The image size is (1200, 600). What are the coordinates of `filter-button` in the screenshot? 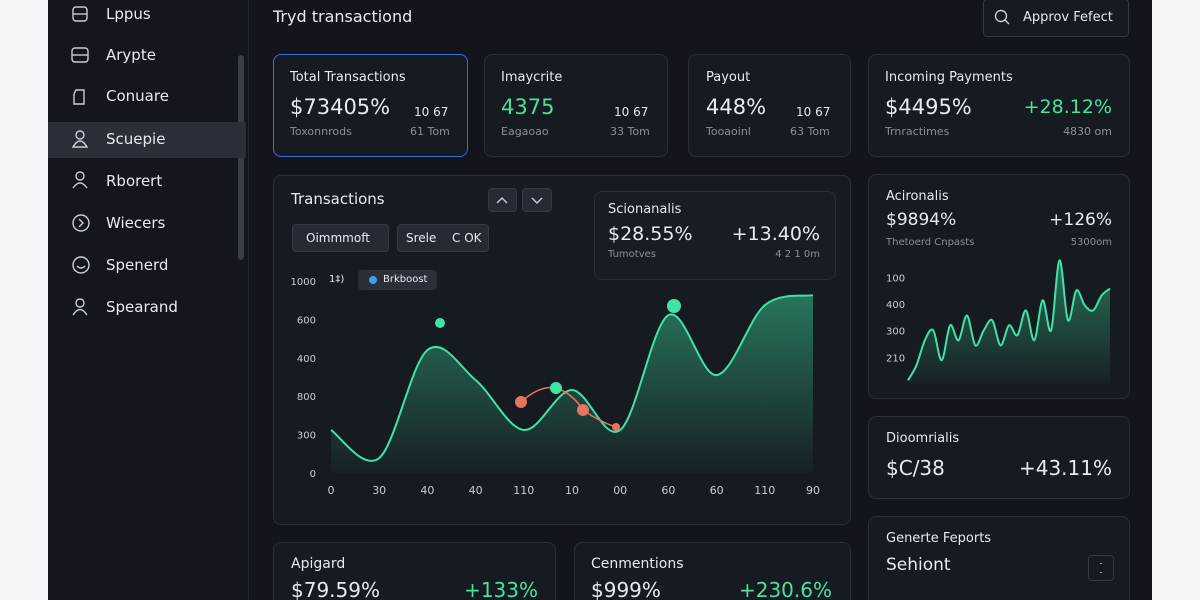 It's located at (340, 238).